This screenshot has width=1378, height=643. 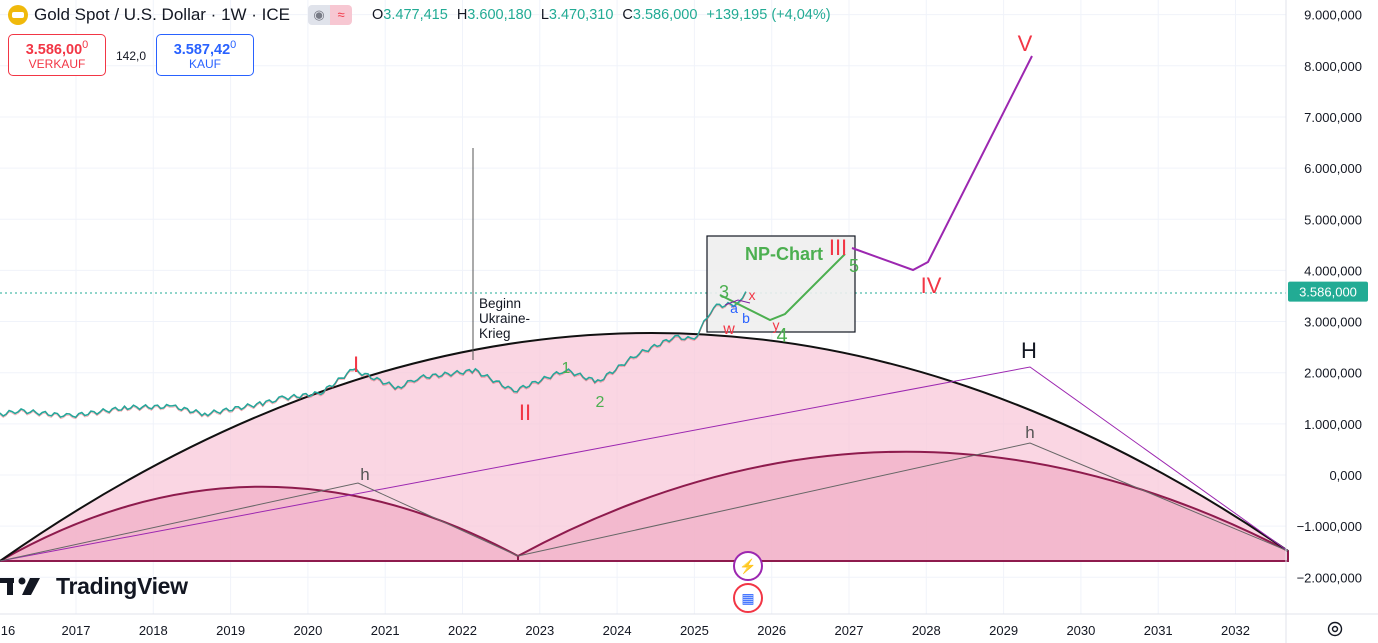 What do you see at coordinates (931, 285) in the screenshot?
I see `wave-IV-label: IV` at bounding box center [931, 285].